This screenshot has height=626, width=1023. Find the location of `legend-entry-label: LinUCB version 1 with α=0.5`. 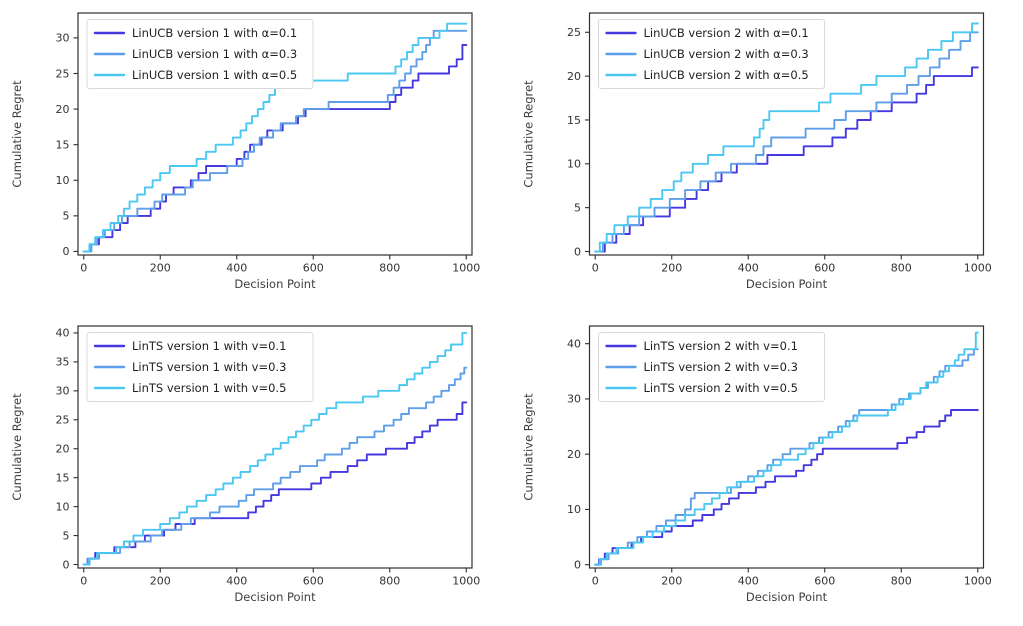

legend-entry-label: LinUCB version 1 with α=0.5 is located at coordinates (214, 75).